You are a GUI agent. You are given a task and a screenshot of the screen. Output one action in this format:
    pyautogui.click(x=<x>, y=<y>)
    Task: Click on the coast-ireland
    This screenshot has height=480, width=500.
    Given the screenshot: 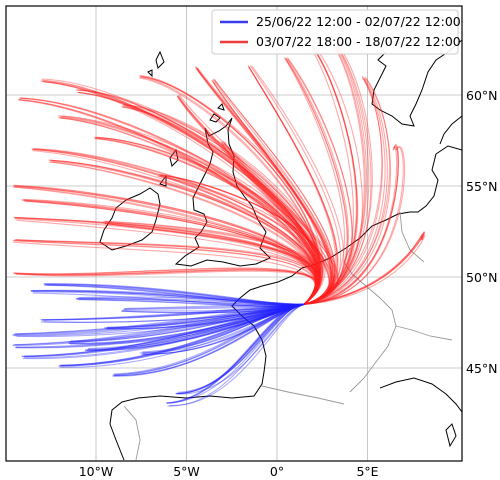 What is the action you would take?
    pyautogui.click(x=130, y=219)
    